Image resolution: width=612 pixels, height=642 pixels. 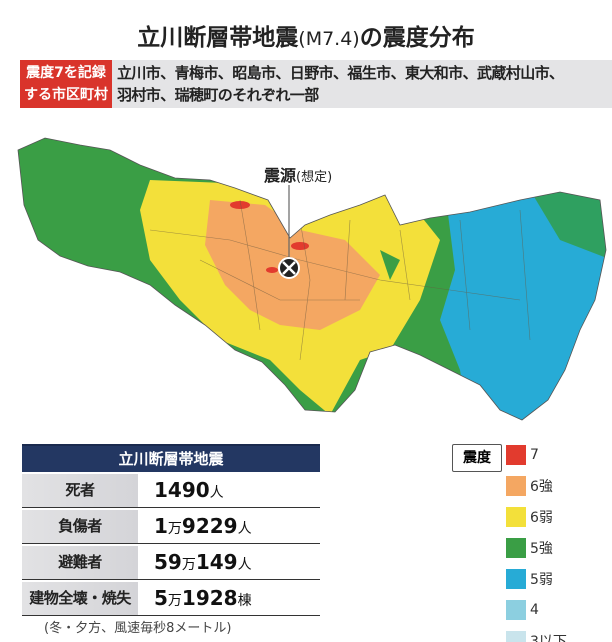 What do you see at coordinates (548, 638) in the screenshot?
I see `legend-label: 3以下` at bounding box center [548, 638].